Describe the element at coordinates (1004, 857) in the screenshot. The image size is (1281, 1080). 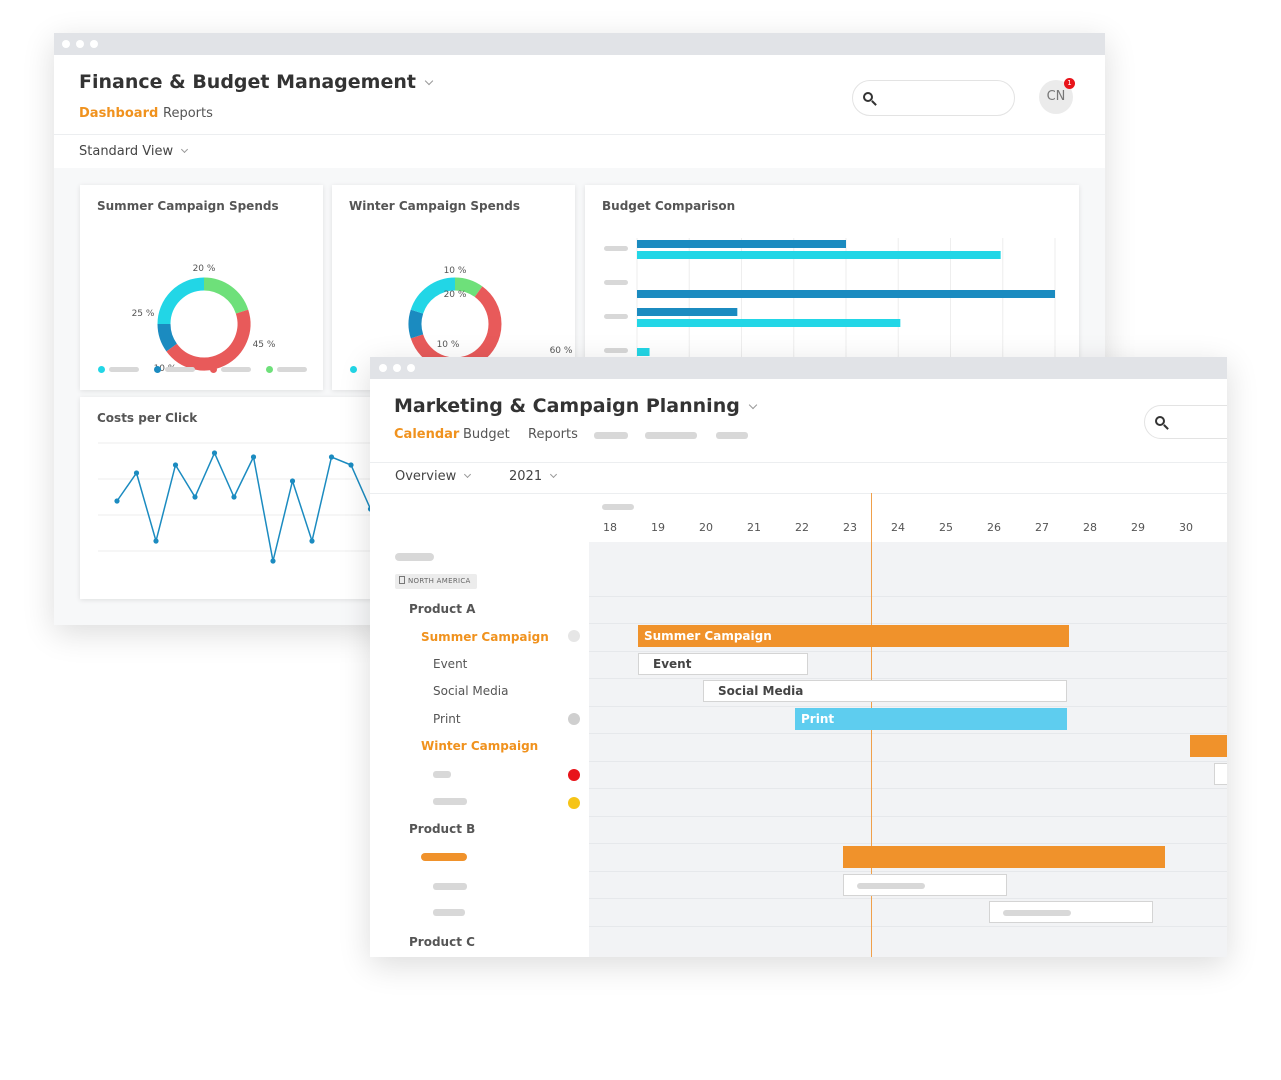
I see `gantt-bar-product-b` at that location.